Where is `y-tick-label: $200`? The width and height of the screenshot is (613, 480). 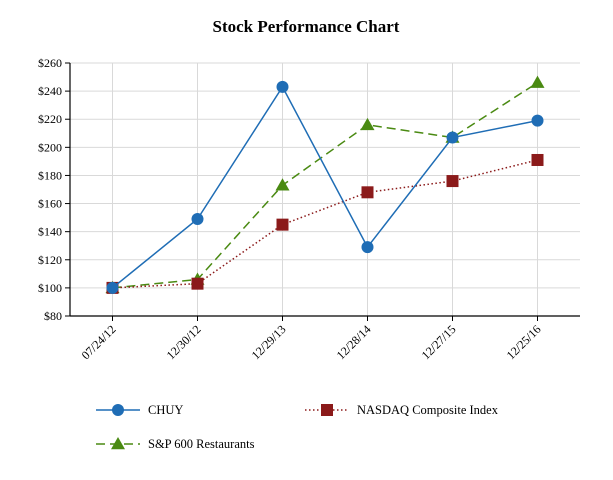
y-tick-label: $200 is located at coordinates (50, 147).